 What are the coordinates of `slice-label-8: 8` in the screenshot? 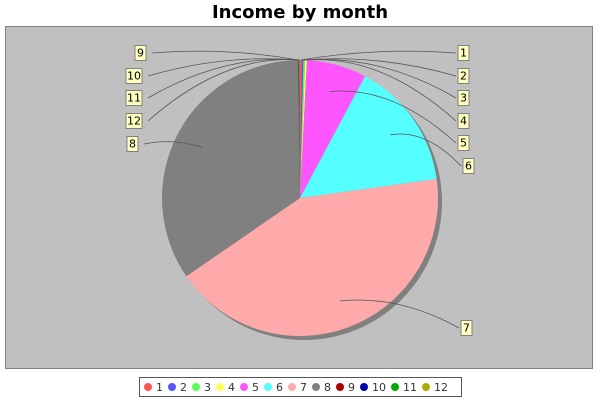 It's located at (132, 144).